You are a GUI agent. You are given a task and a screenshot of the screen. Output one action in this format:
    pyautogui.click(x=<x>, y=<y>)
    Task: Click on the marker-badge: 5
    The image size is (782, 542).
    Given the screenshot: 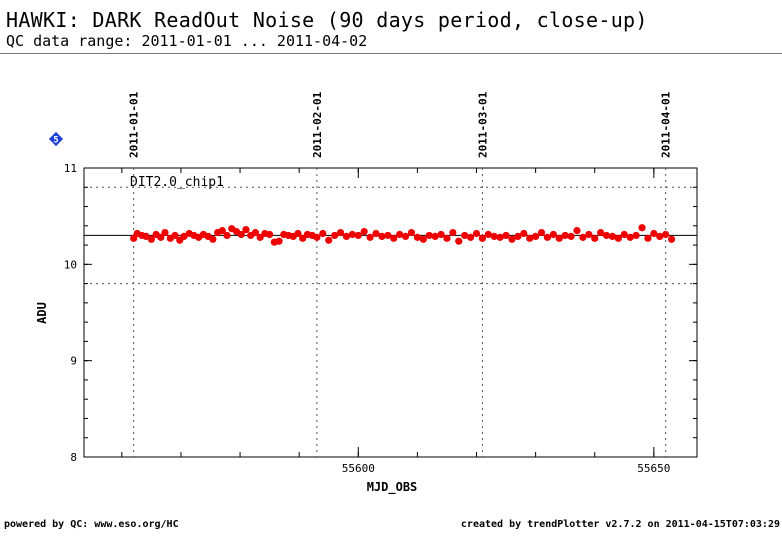 What is the action you would take?
    pyautogui.click(x=56, y=139)
    